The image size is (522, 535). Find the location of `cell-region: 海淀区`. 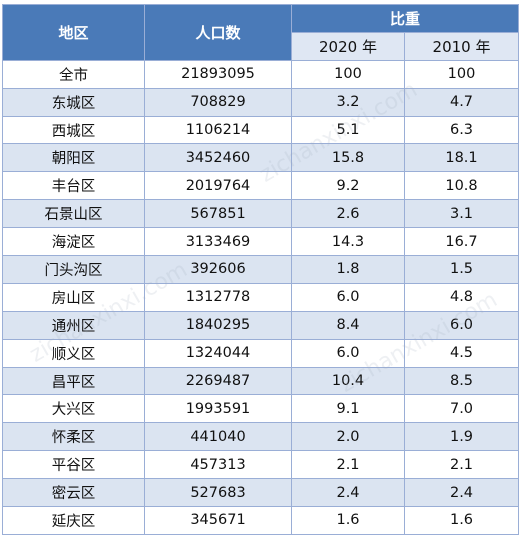

cell-region: 海淀区 is located at coordinates (73, 242).